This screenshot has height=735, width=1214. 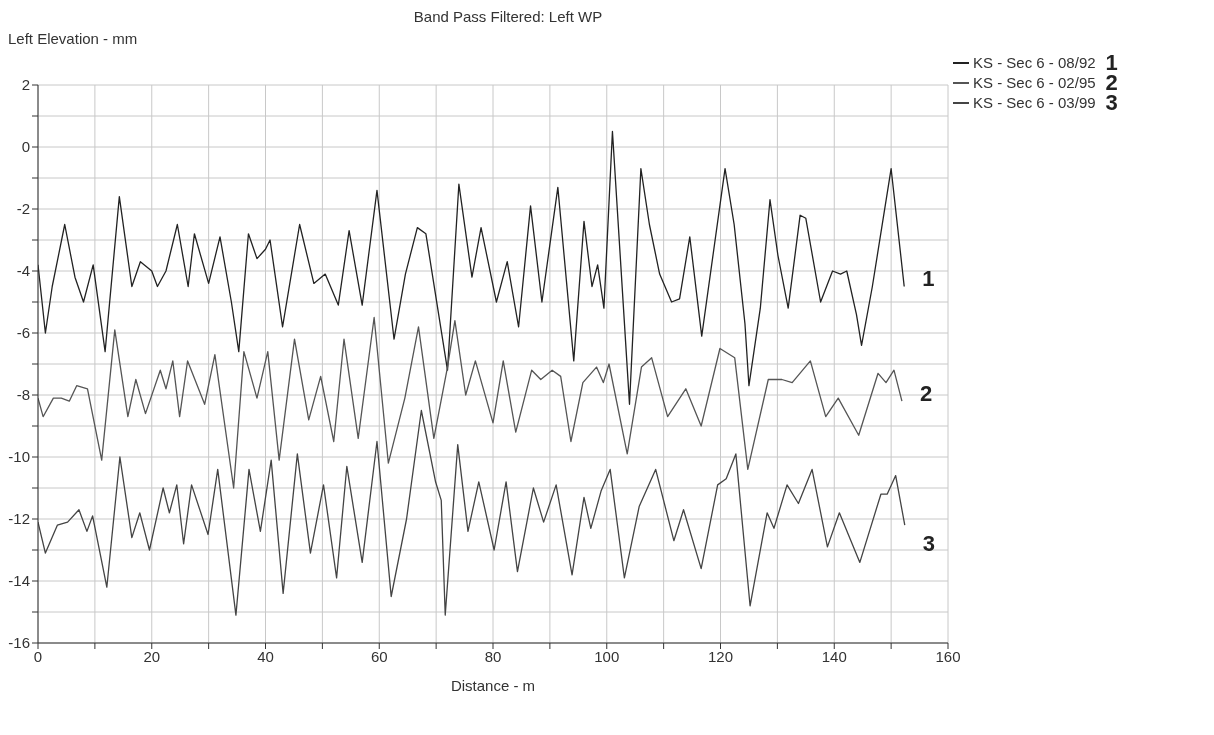 I want to click on legend-label: KS - Sec 6 - 02/95, so click(x=1034, y=83).